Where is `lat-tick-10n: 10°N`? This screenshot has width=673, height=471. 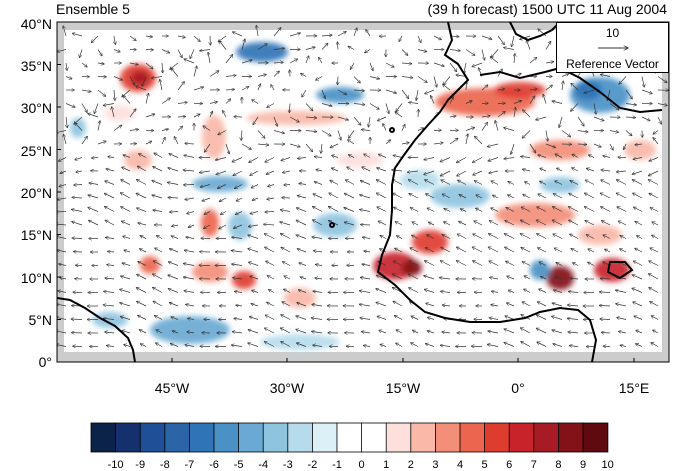 lat-tick-10n: 10°N is located at coordinates (36, 278).